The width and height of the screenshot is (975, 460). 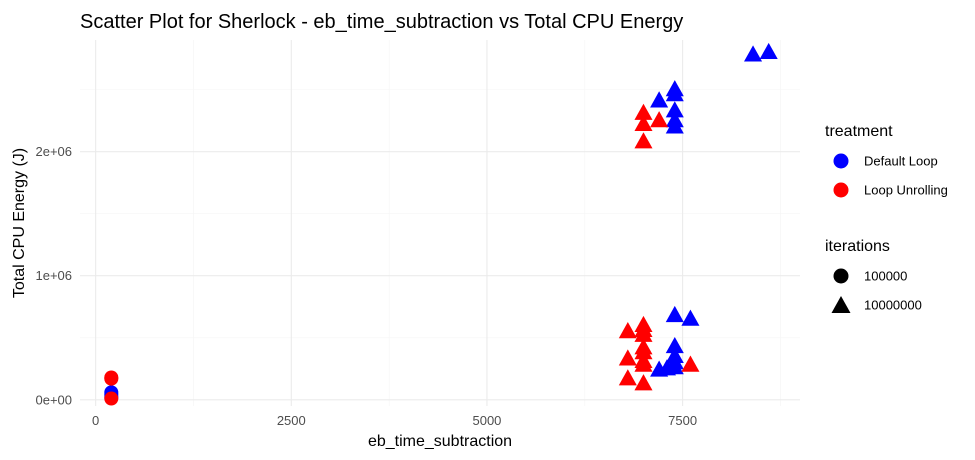 What do you see at coordinates (394, 420) in the screenshot?
I see `x-axis-ticks: 0 2500 5000 7500` at bounding box center [394, 420].